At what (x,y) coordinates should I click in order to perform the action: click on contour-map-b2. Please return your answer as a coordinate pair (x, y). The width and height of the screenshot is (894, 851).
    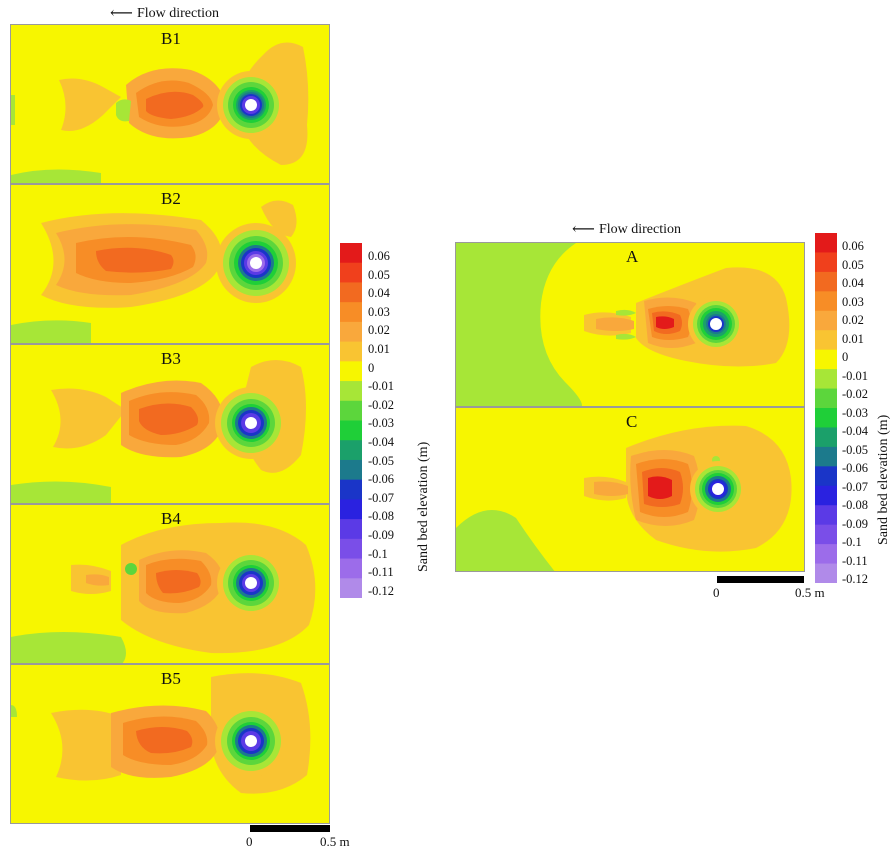
    Looking at the image, I should click on (154, 271).